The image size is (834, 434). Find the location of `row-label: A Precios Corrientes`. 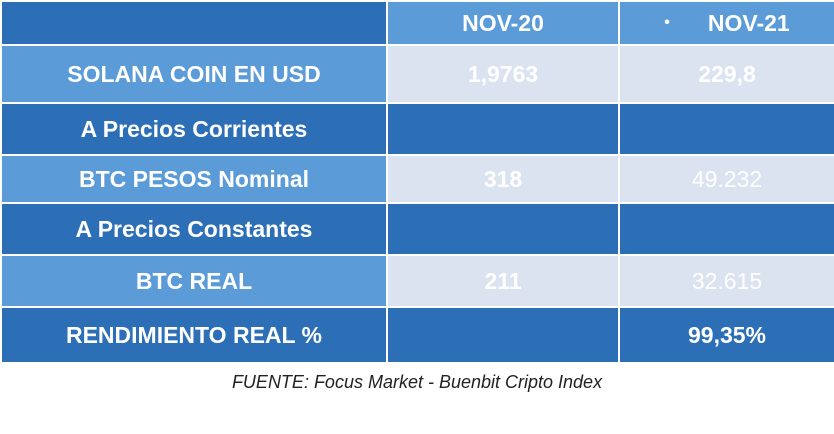

row-label: A Precios Corrientes is located at coordinates (194, 129).